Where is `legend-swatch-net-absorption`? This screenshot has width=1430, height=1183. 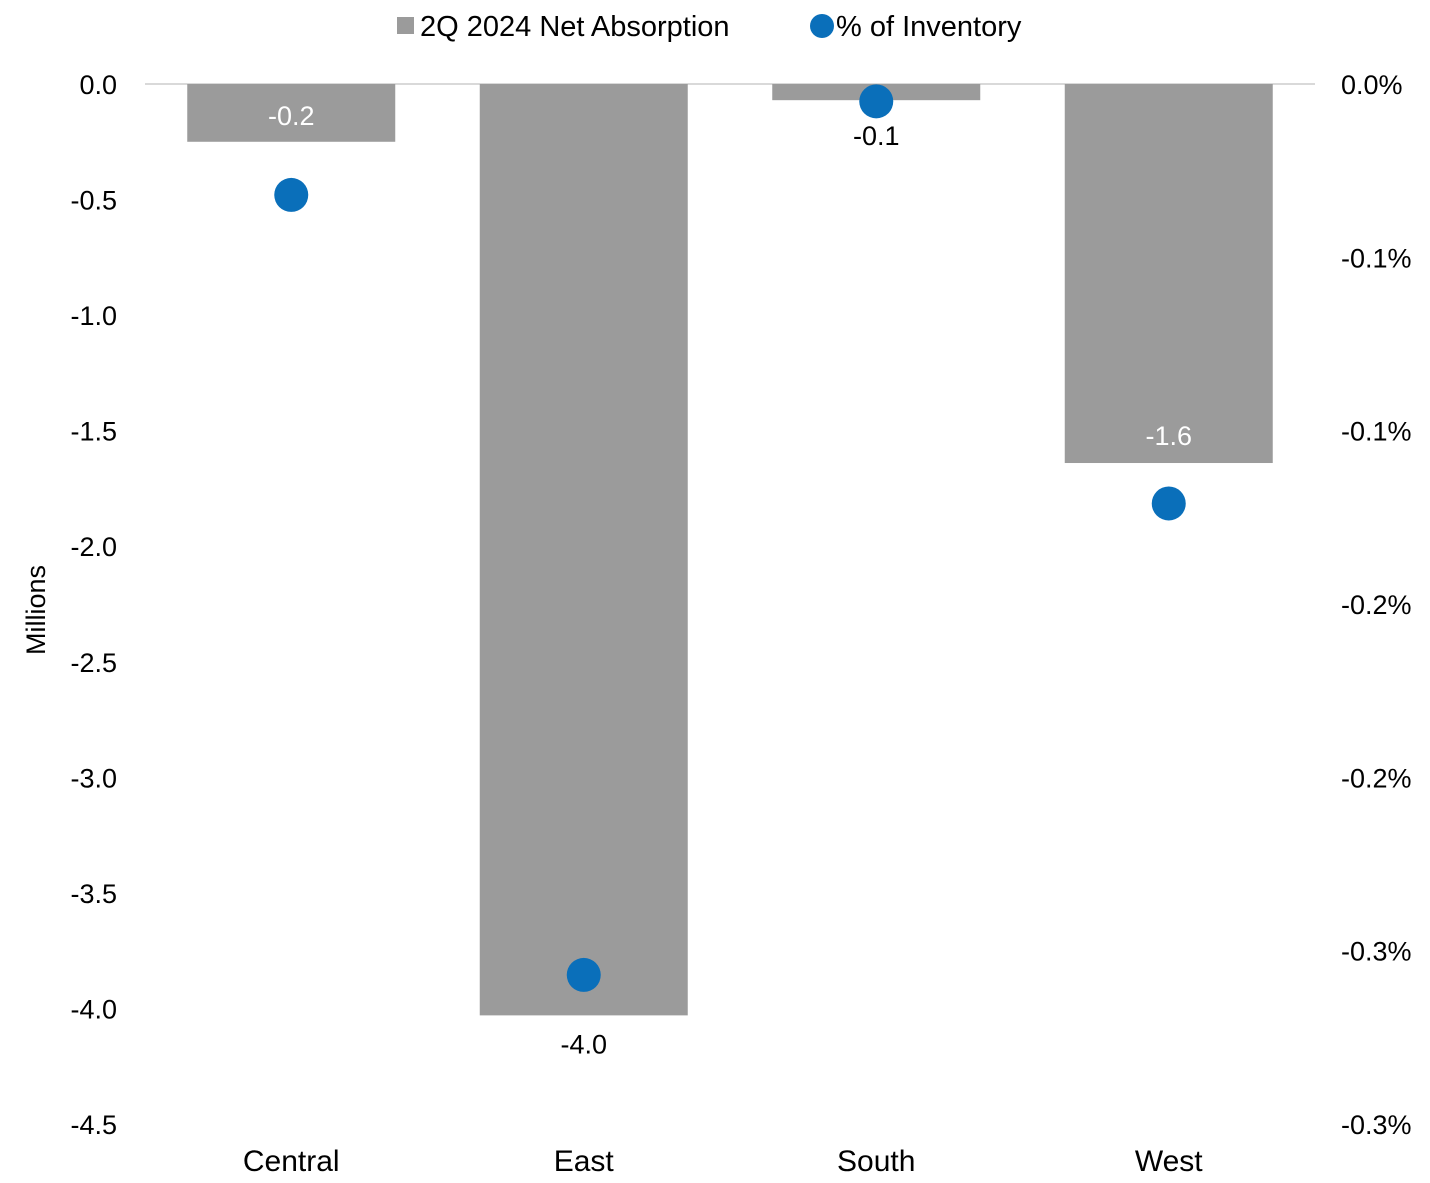 legend-swatch-net-absorption is located at coordinates (405, 25).